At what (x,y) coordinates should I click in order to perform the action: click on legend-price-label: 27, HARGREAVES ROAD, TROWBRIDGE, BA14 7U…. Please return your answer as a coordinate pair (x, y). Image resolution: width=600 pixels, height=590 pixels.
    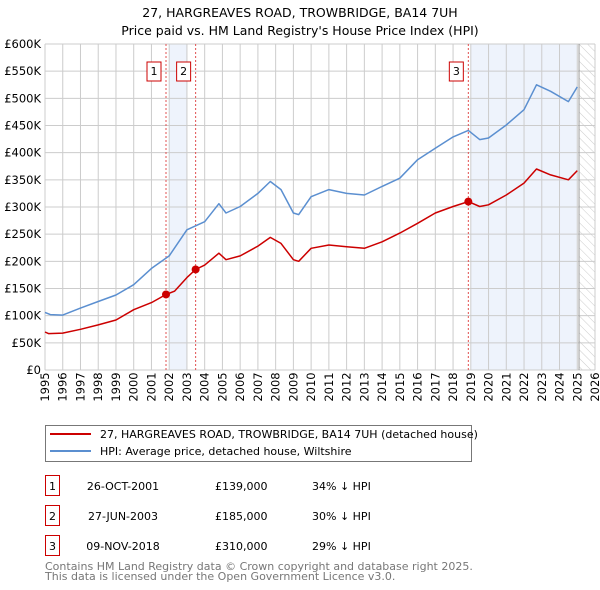
    Looking at the image, I should click on (289, 434).